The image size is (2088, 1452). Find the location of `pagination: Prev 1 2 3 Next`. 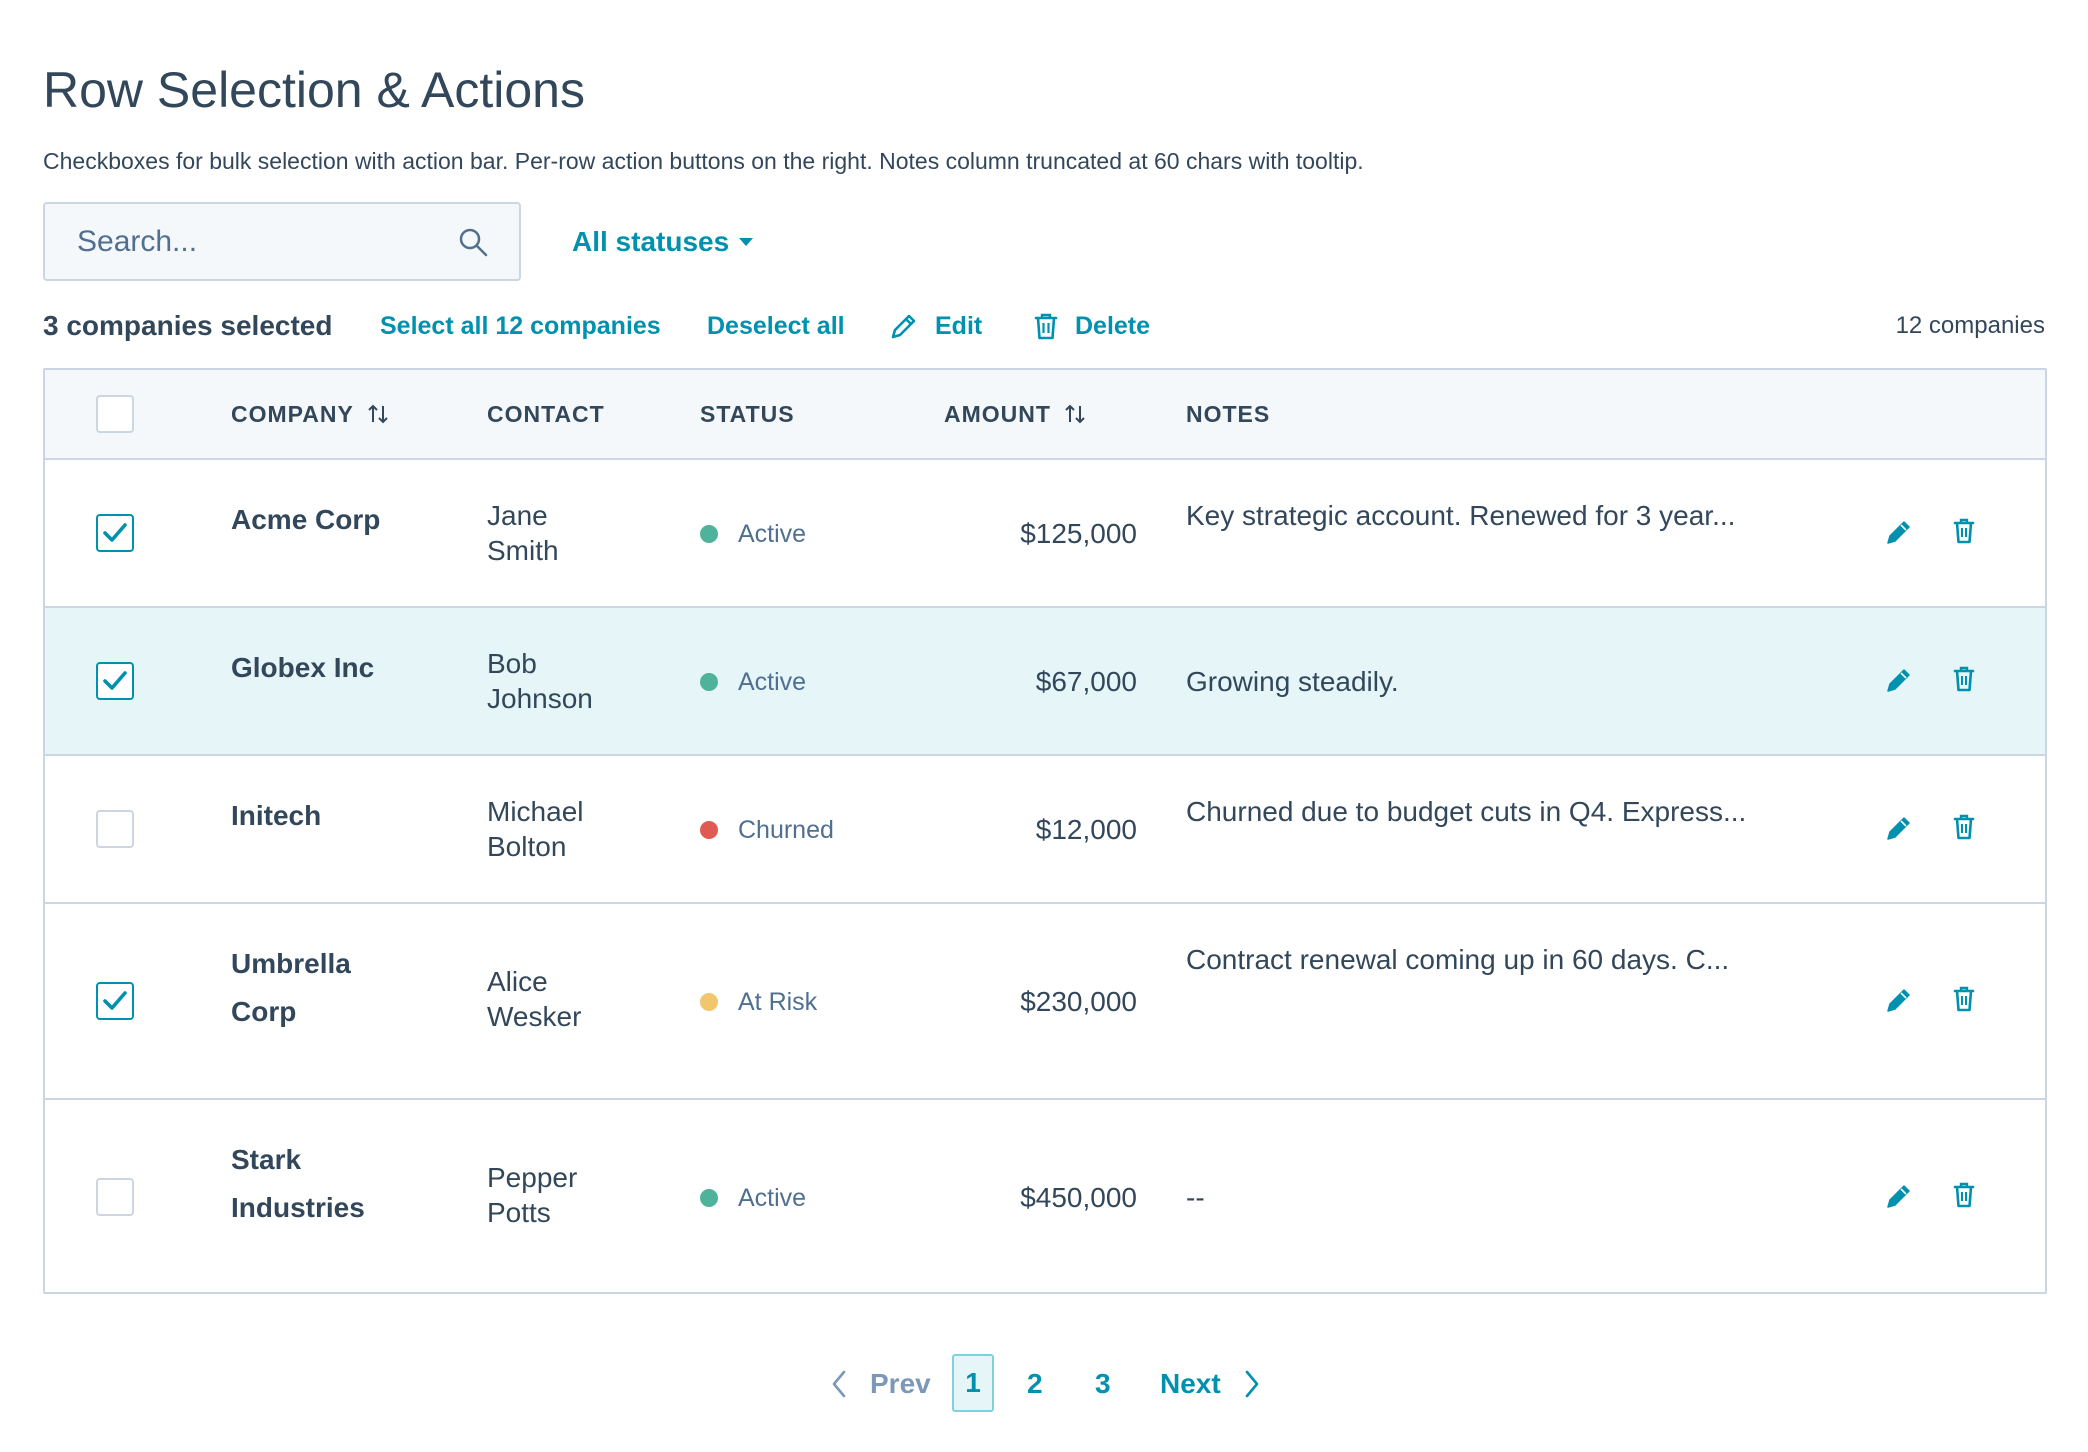

pagination: Prev 1 2 3 Next is located at coordinates (1050, 1384).